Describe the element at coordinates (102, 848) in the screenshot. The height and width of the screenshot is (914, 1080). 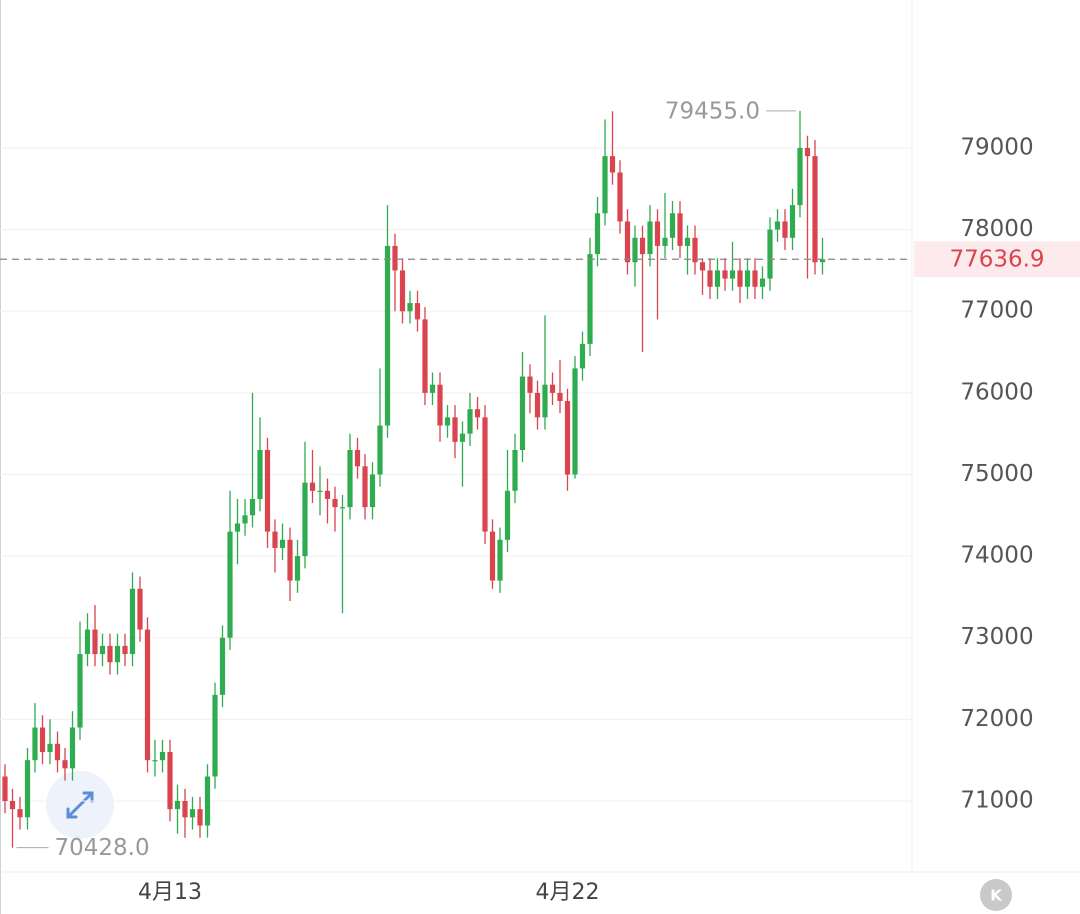
I see `min-label: 70428.0` at that location.